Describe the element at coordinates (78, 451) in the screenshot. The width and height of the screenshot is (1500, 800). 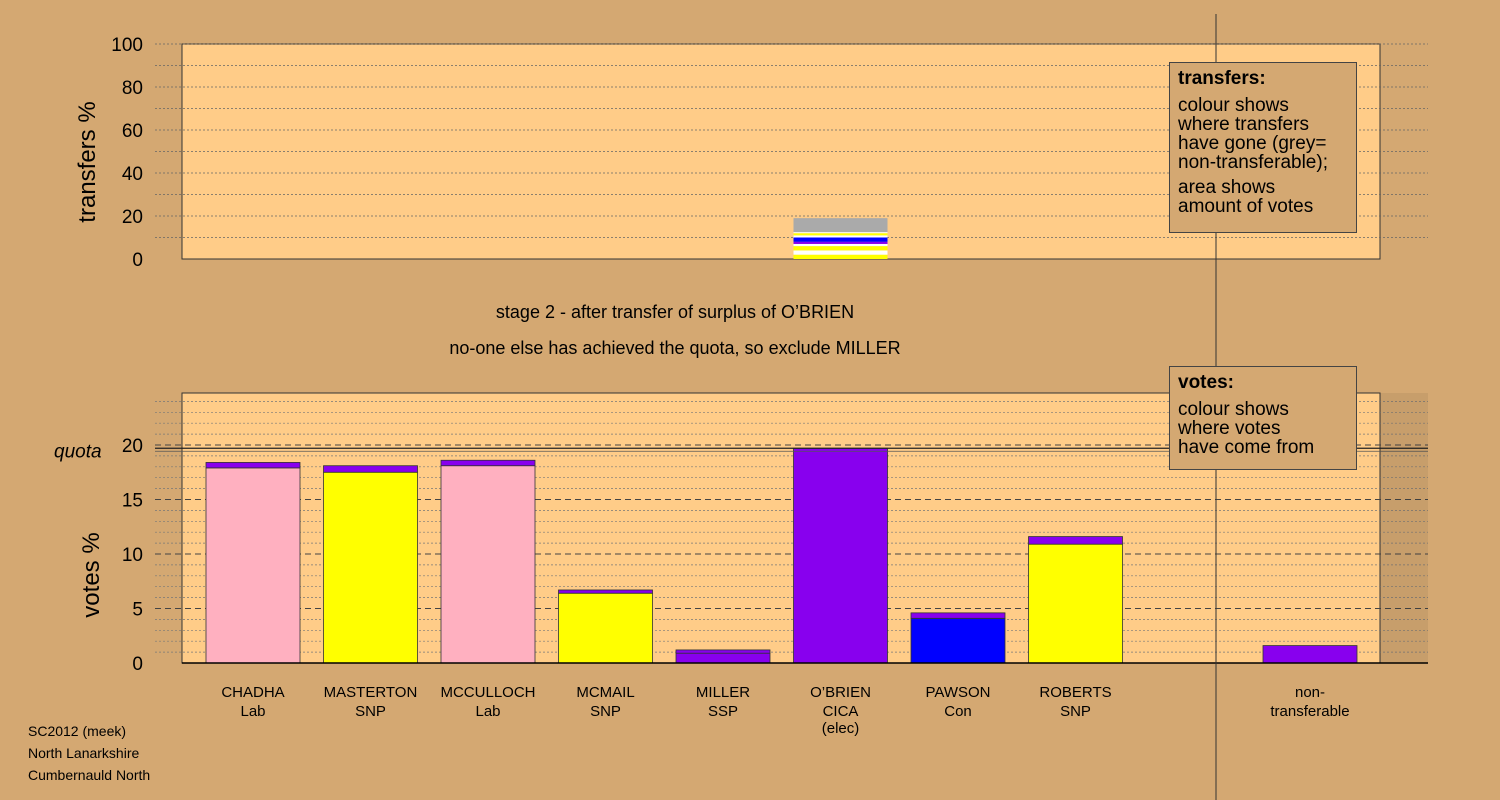
I see `quota-label: quota` at that location.